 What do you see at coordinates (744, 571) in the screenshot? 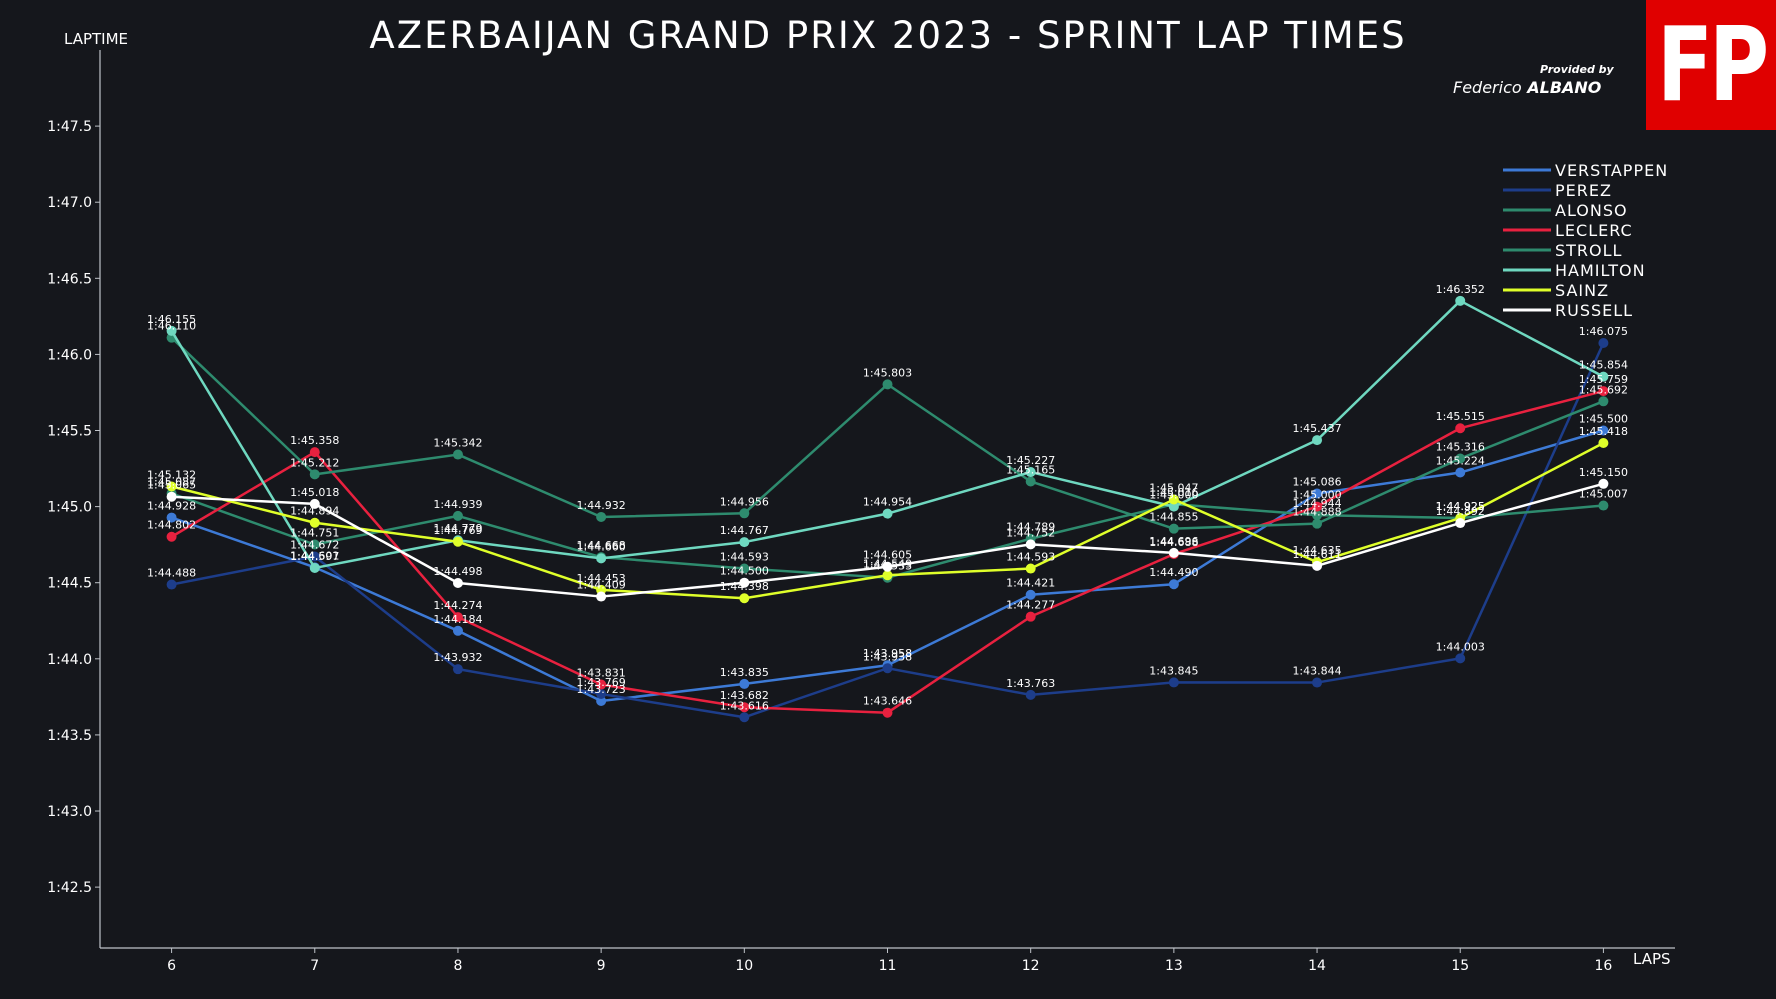
I see `data-label-russell: 1:44.500` at bounding box center [744, 571].